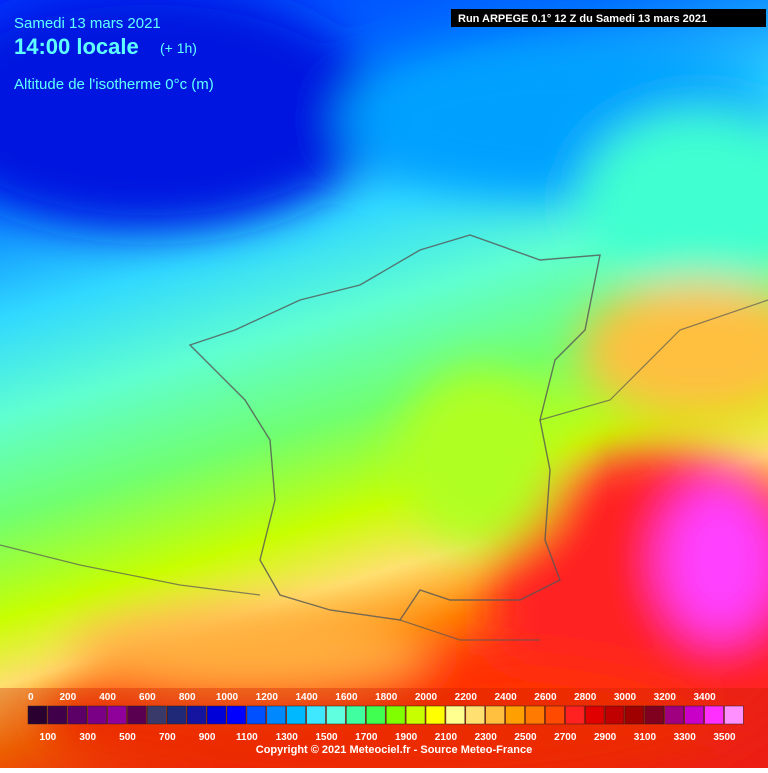 The width and height of the screenshot is (768, 773). Describe the element at coordinates (247, 737) in the screenshot. I see `legend-label: 1100` at that location.